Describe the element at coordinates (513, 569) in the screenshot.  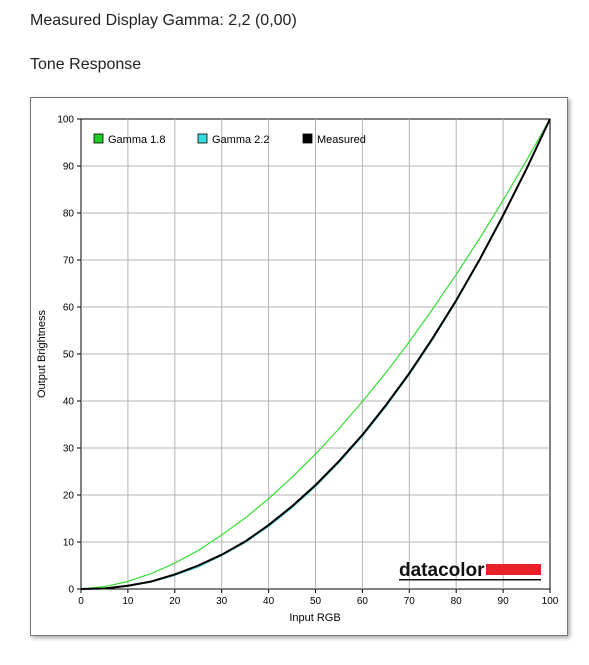
I see `logo-accent-bar` at that location.